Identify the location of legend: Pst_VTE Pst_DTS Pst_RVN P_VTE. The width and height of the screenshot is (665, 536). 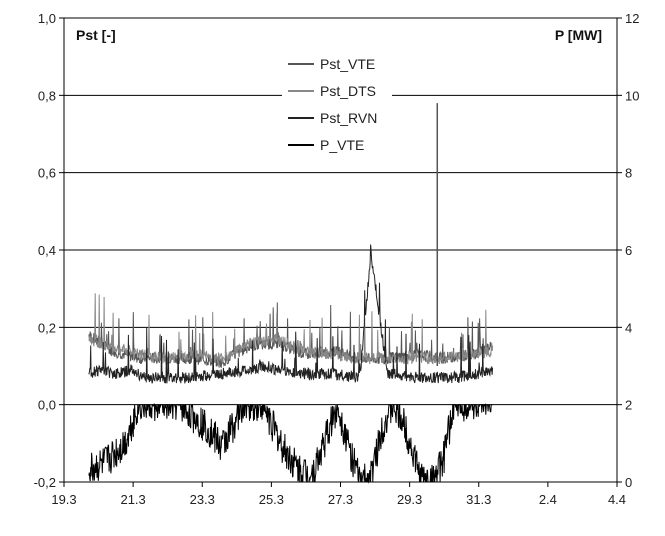
(337, 105).